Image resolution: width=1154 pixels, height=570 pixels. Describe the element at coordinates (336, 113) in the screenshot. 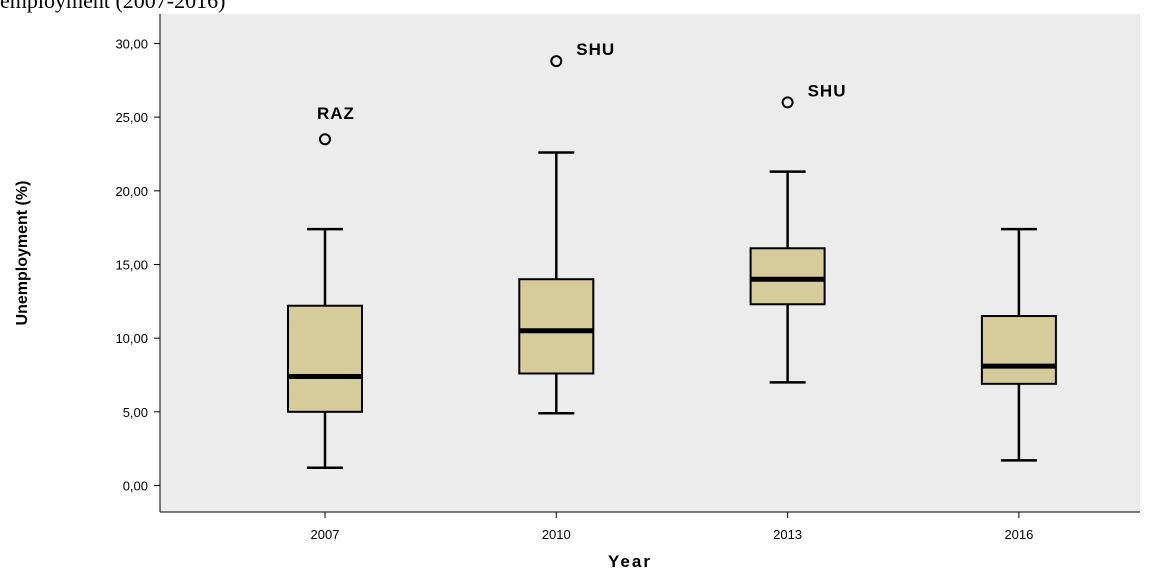

I see `outlier-label: RAZ` at that location.